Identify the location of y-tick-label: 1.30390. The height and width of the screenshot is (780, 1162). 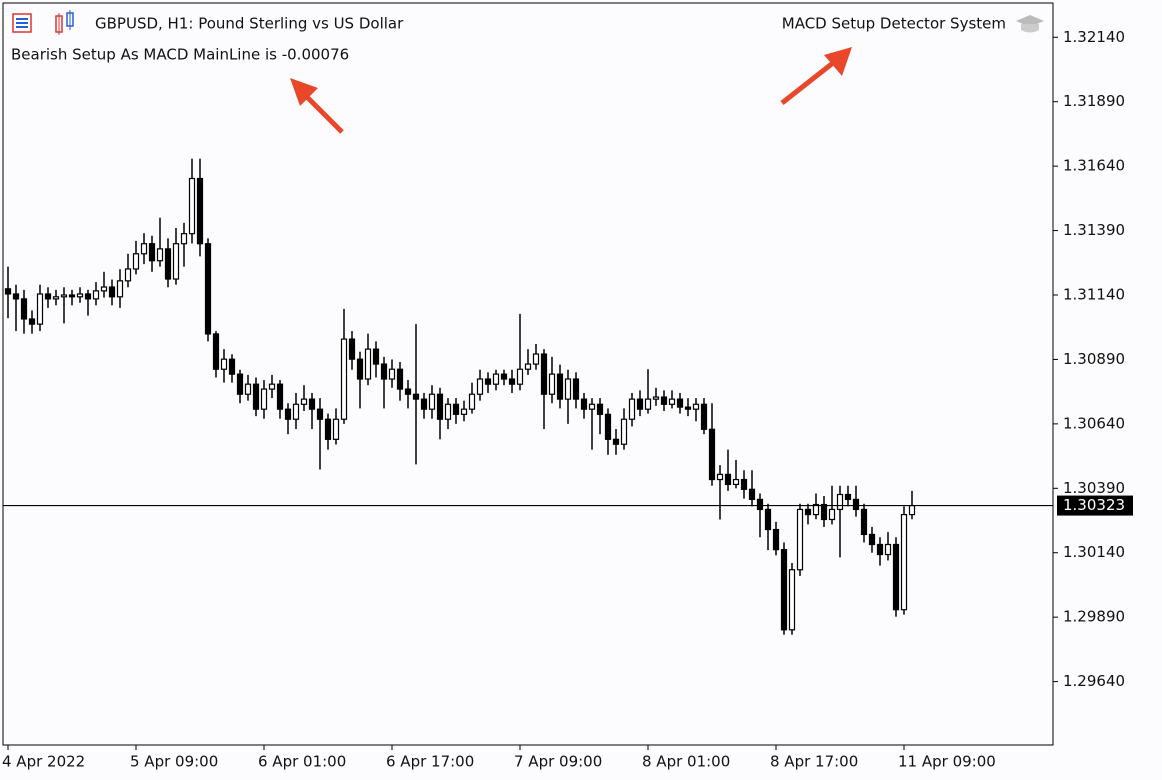
(1094, 488).